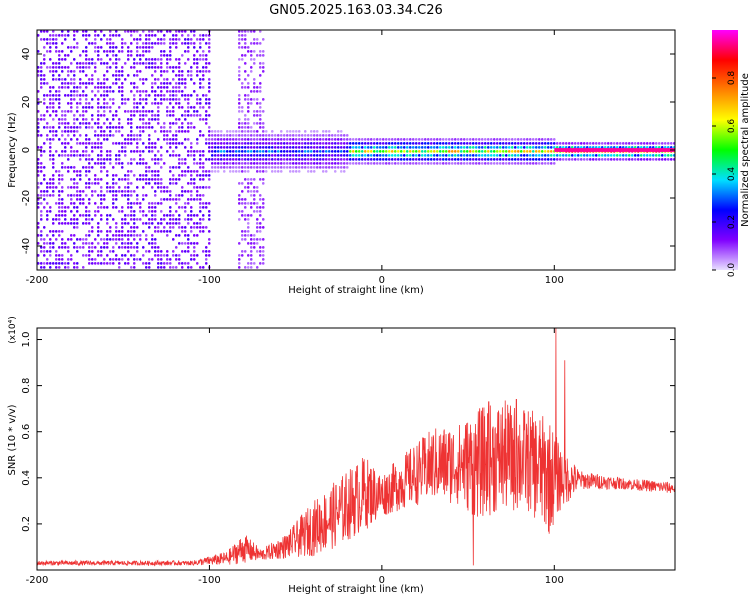 This screenshot has width=750, height=600. I want to click on y-tick-label: -40, so click(26, 246).